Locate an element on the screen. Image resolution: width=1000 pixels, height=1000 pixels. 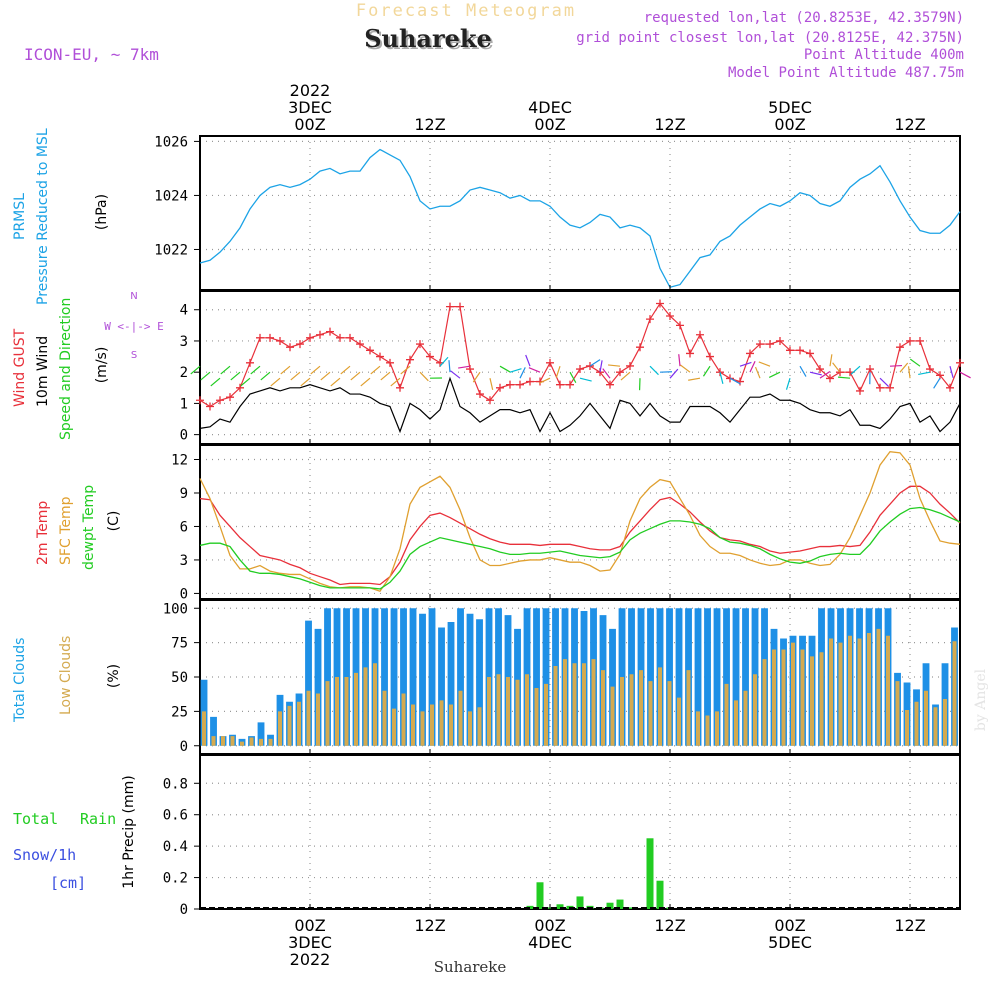
model-label: ICON-EU, ~ 7km is located at coordinates (91, 54).